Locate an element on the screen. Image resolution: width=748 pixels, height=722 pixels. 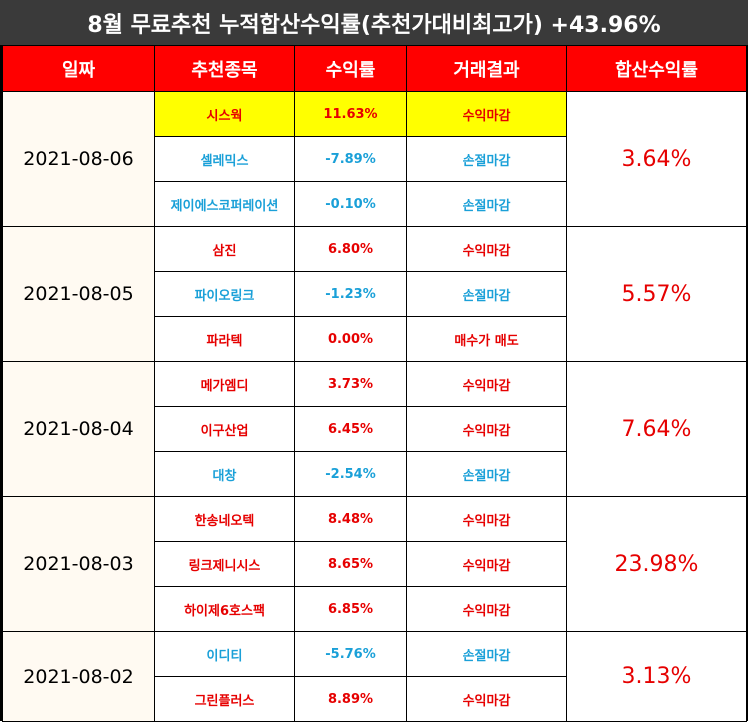
return-cell: 6.85% is located at coordinates (350, 609).